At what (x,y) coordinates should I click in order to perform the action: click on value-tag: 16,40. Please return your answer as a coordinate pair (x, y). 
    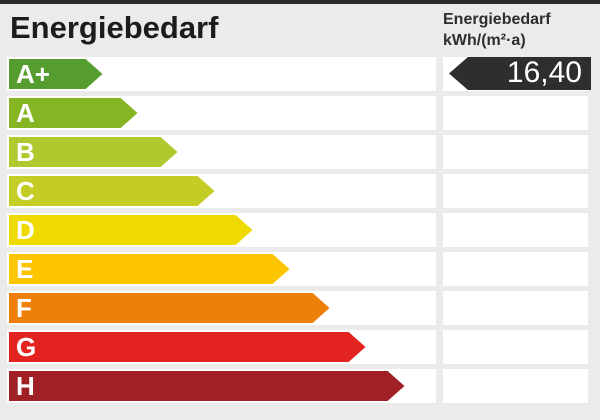
    Looking at the image, I should click on (520, 73).